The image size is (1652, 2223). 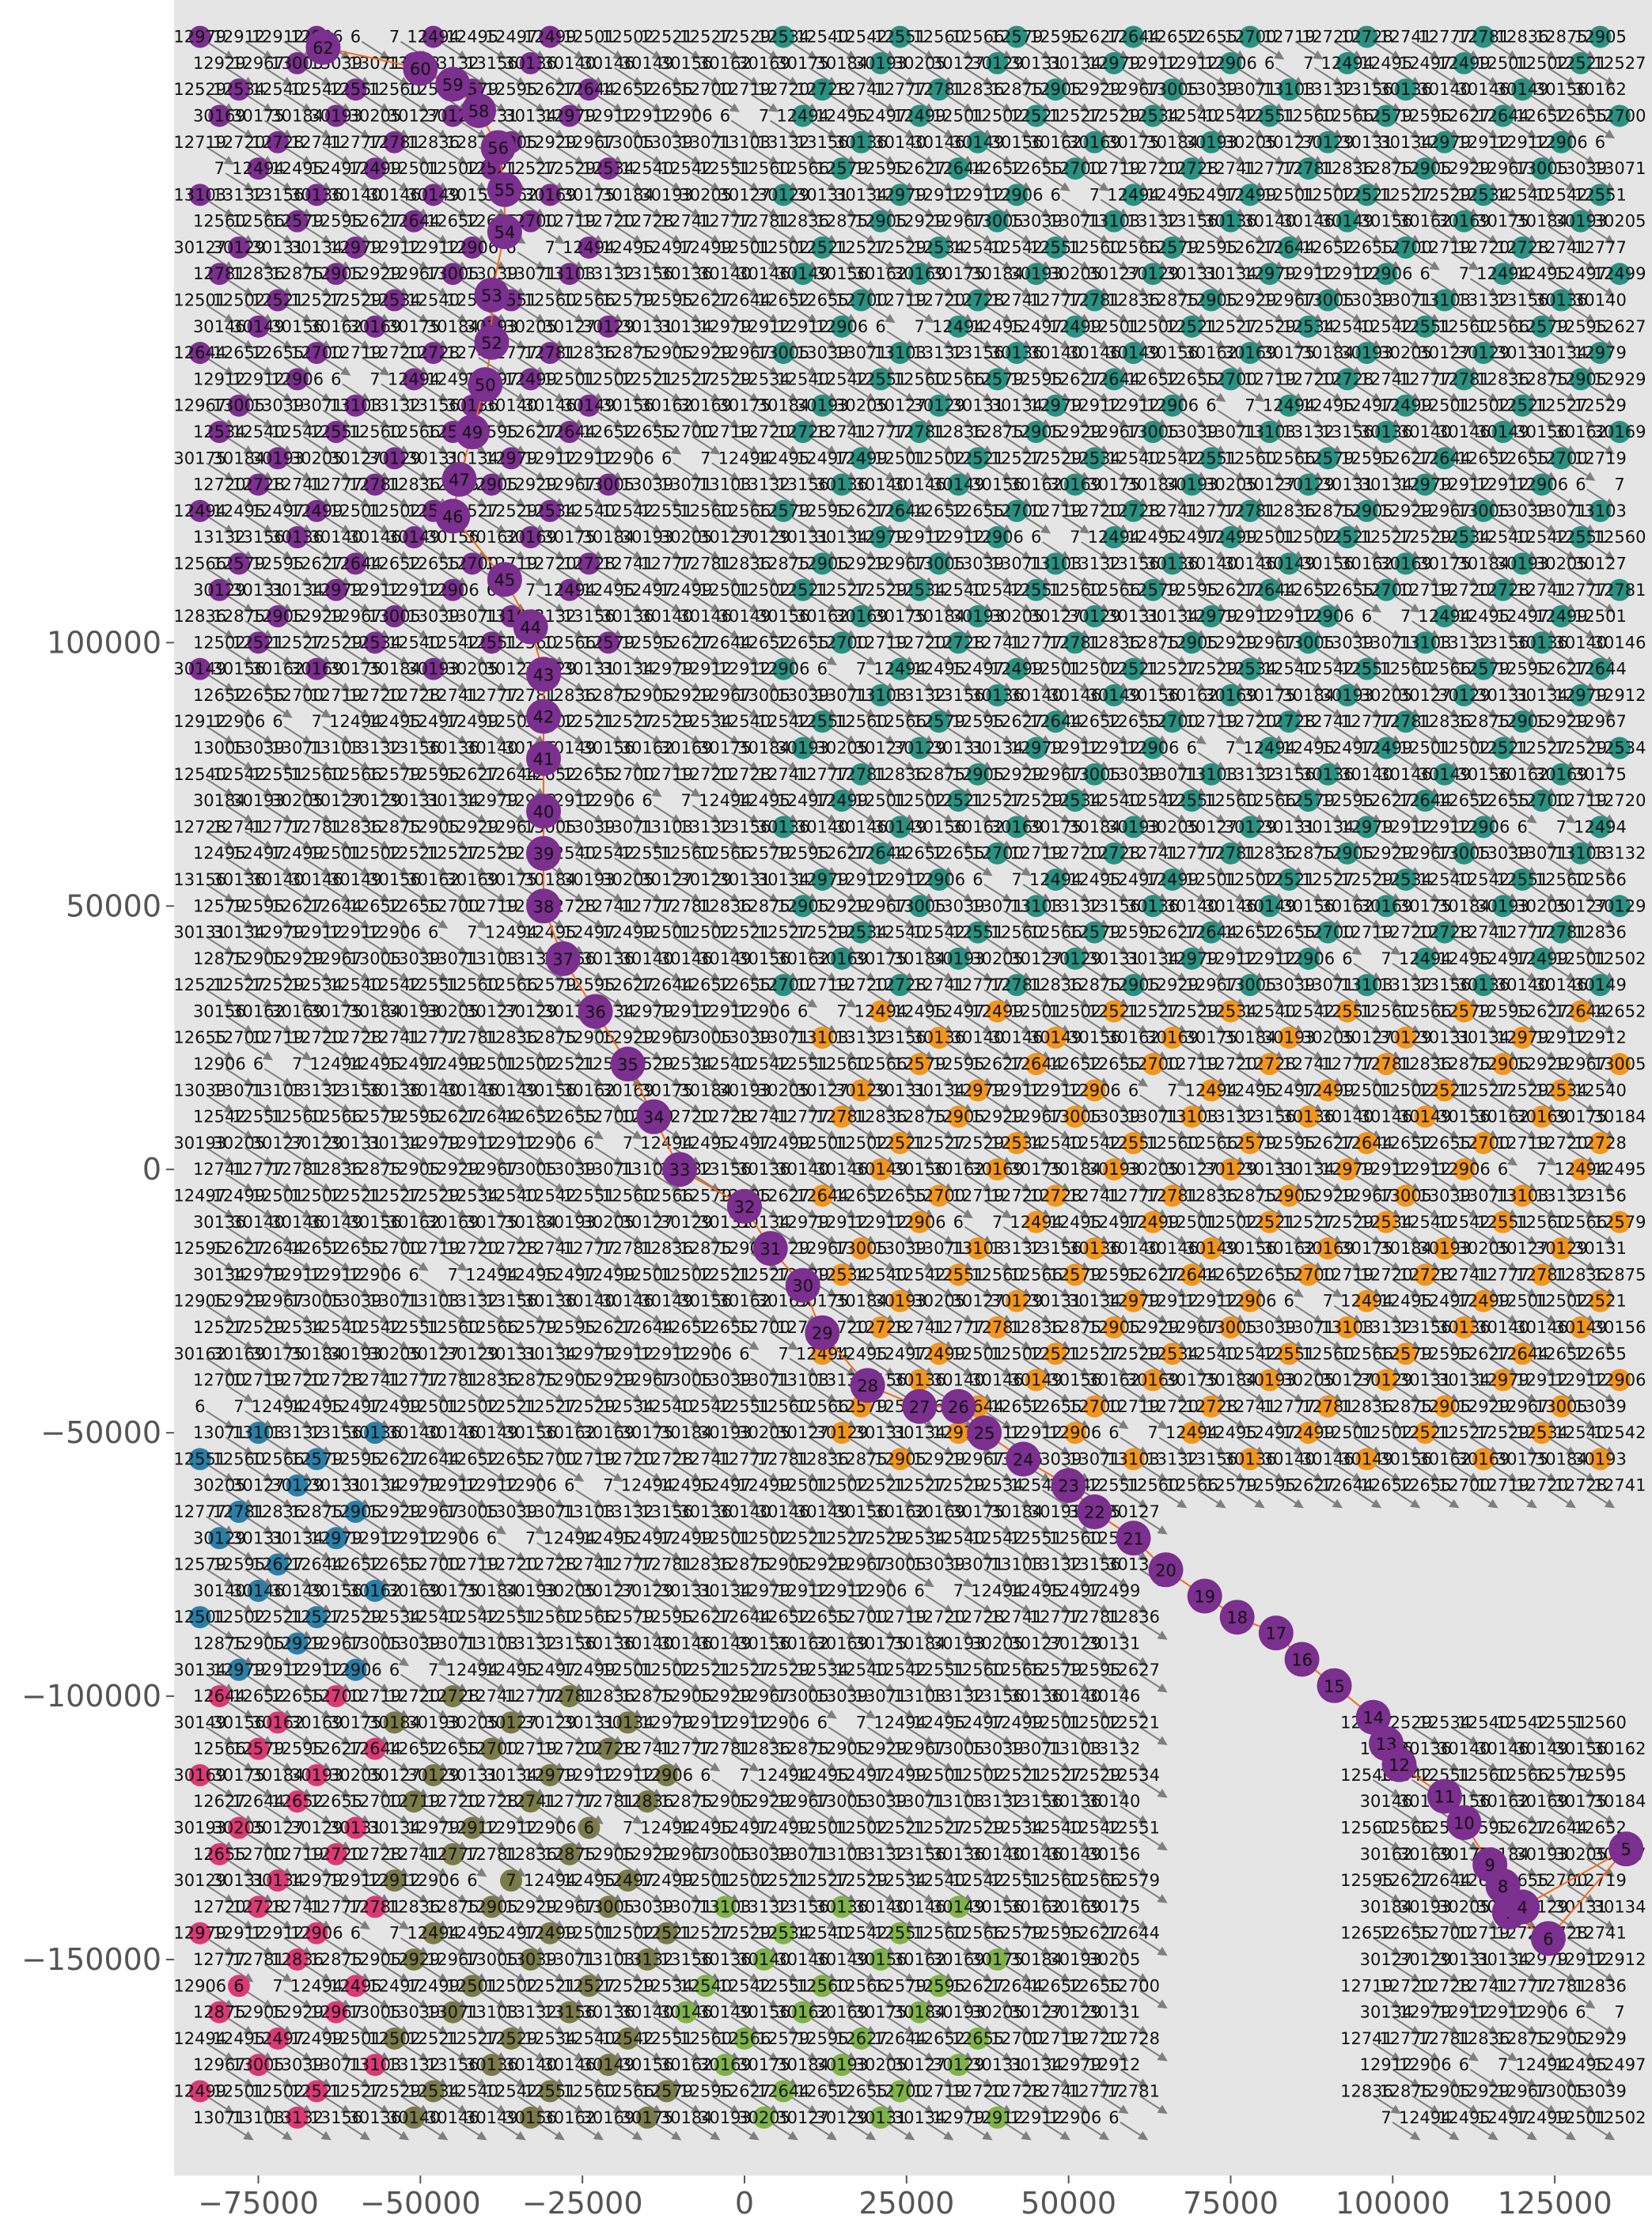 I want to click on node-label: 12497, so click(x=511, y=37).